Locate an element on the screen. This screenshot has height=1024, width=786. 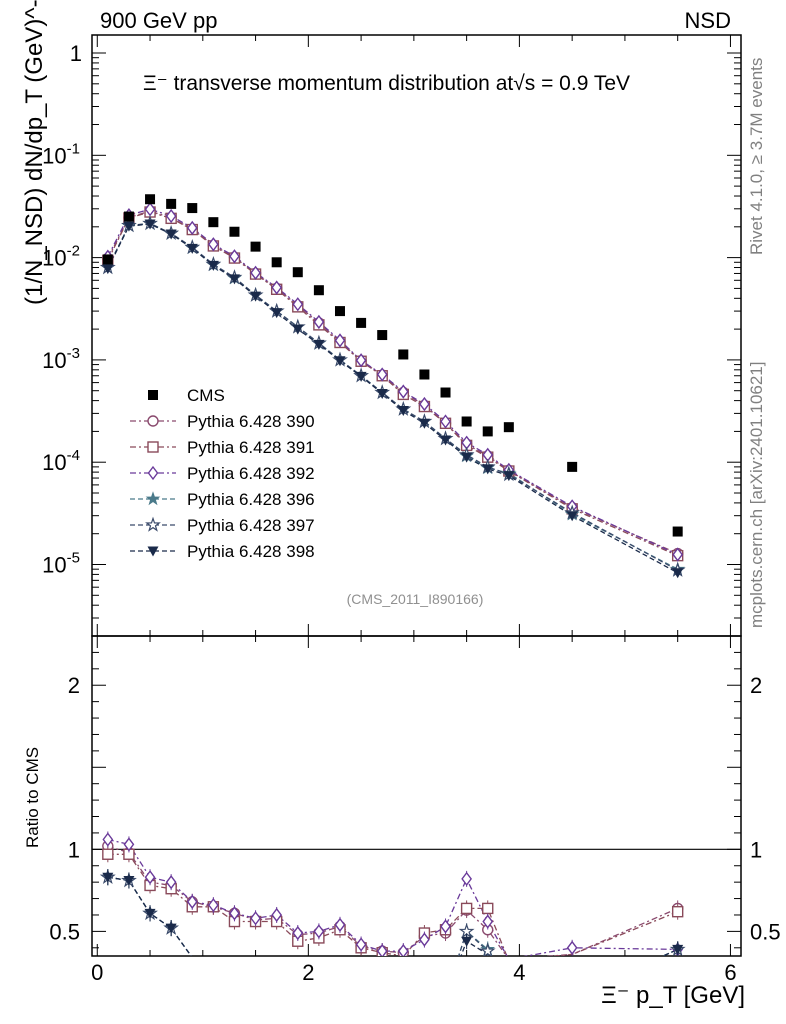
legend-label: Pythia 6.428 398 is located at coordinates (251, 551).